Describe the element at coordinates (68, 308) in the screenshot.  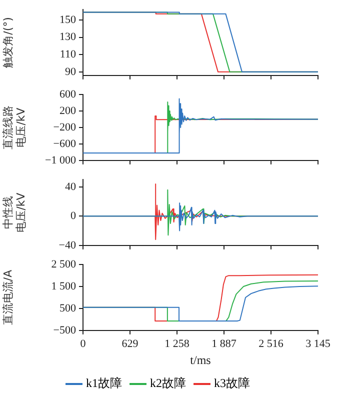
I see `y-tick-label: 500` at that location.